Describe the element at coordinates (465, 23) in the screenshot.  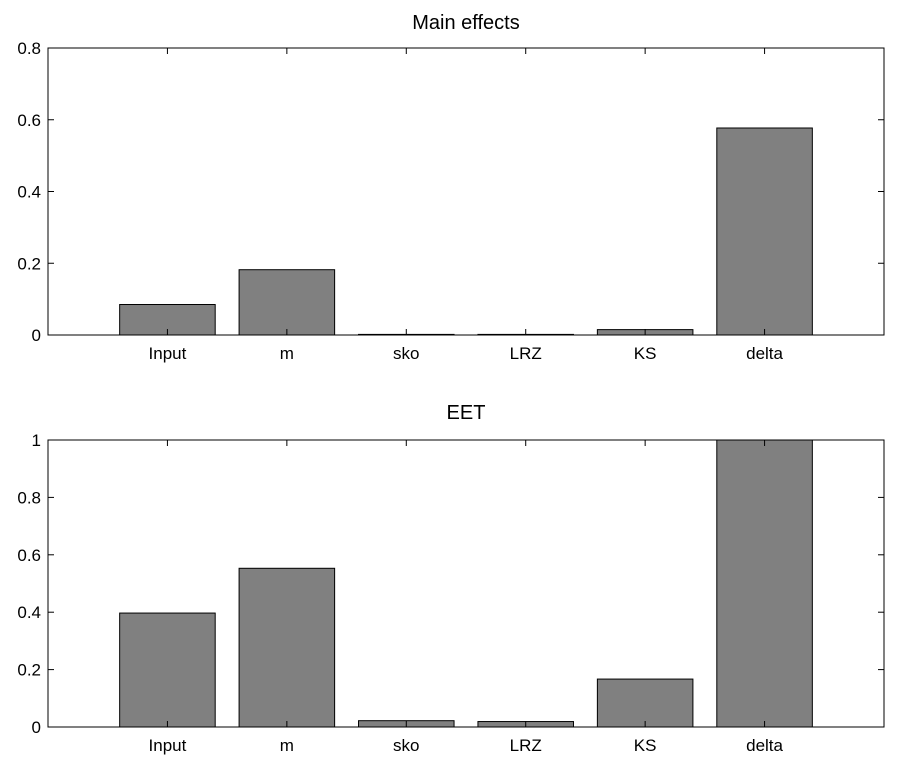
I see `main-effects-title: Main effects` at that location.